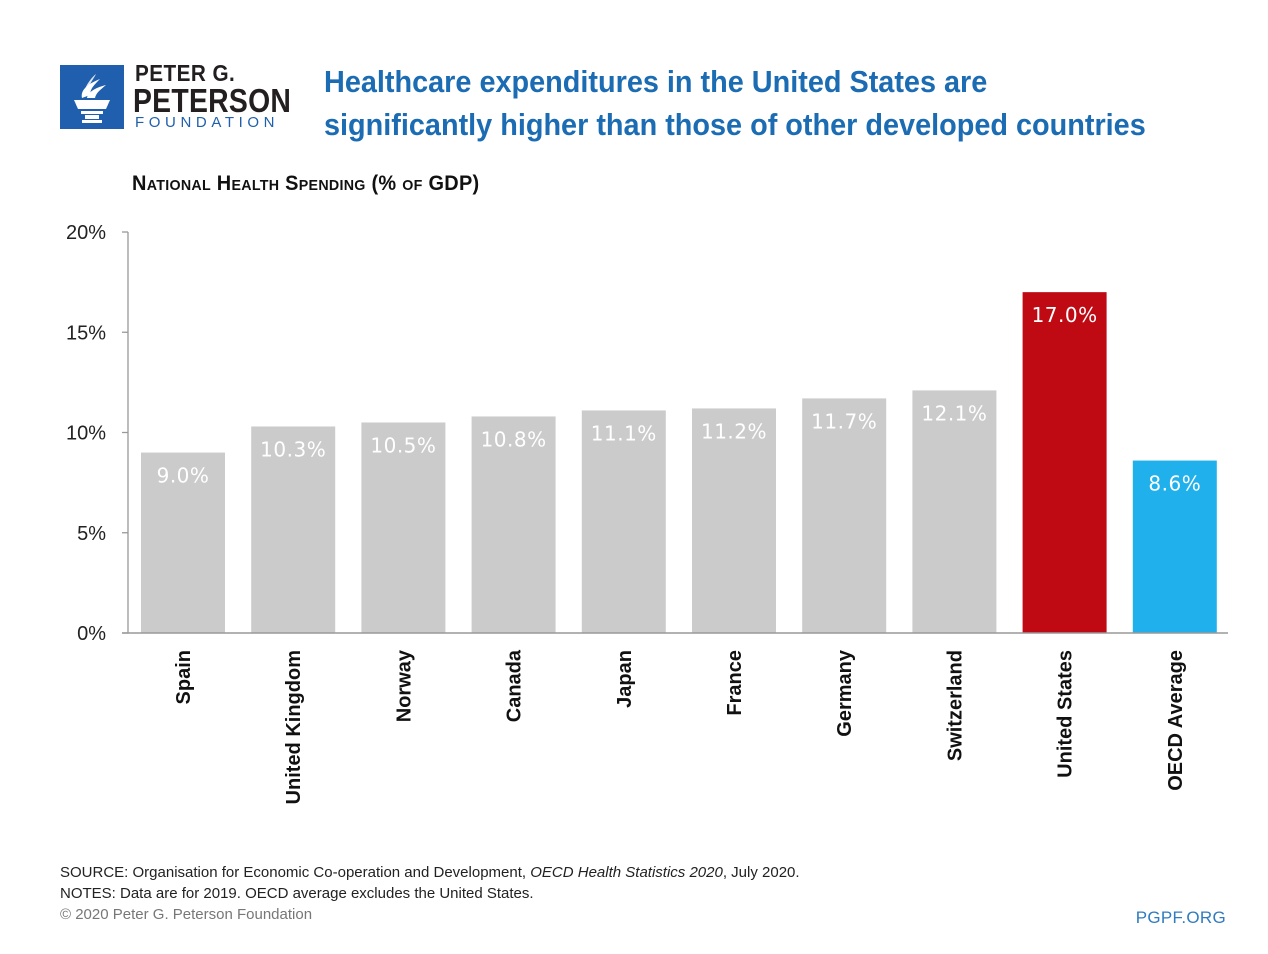 The width and height of the screenshot is (1268, 954). I want to click on category-label: Spain, so click(184, 677).